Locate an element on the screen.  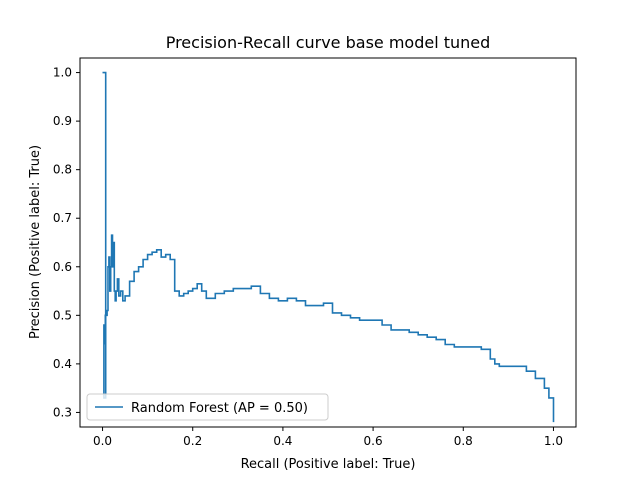
y-tick-label: 0.6 is located at coordinates (62, 267).